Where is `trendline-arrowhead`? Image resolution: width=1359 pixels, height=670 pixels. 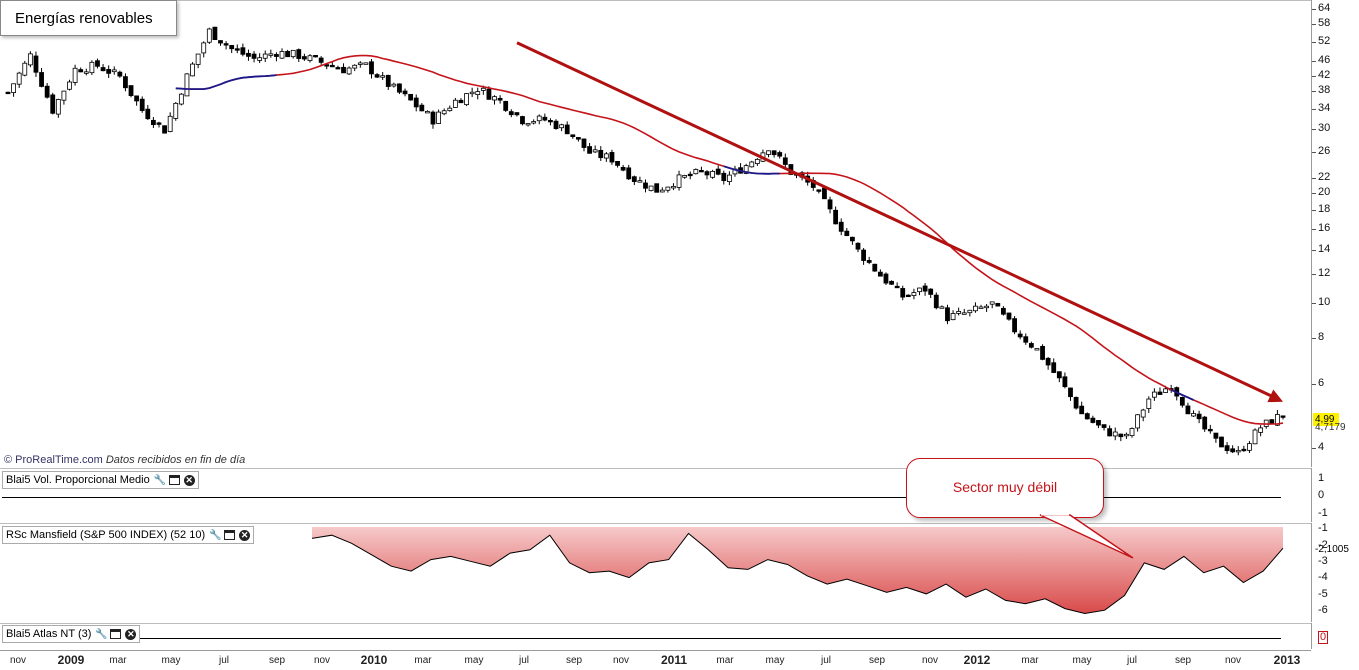 trendline-arrowhead is located at coordinates (1275, 396).